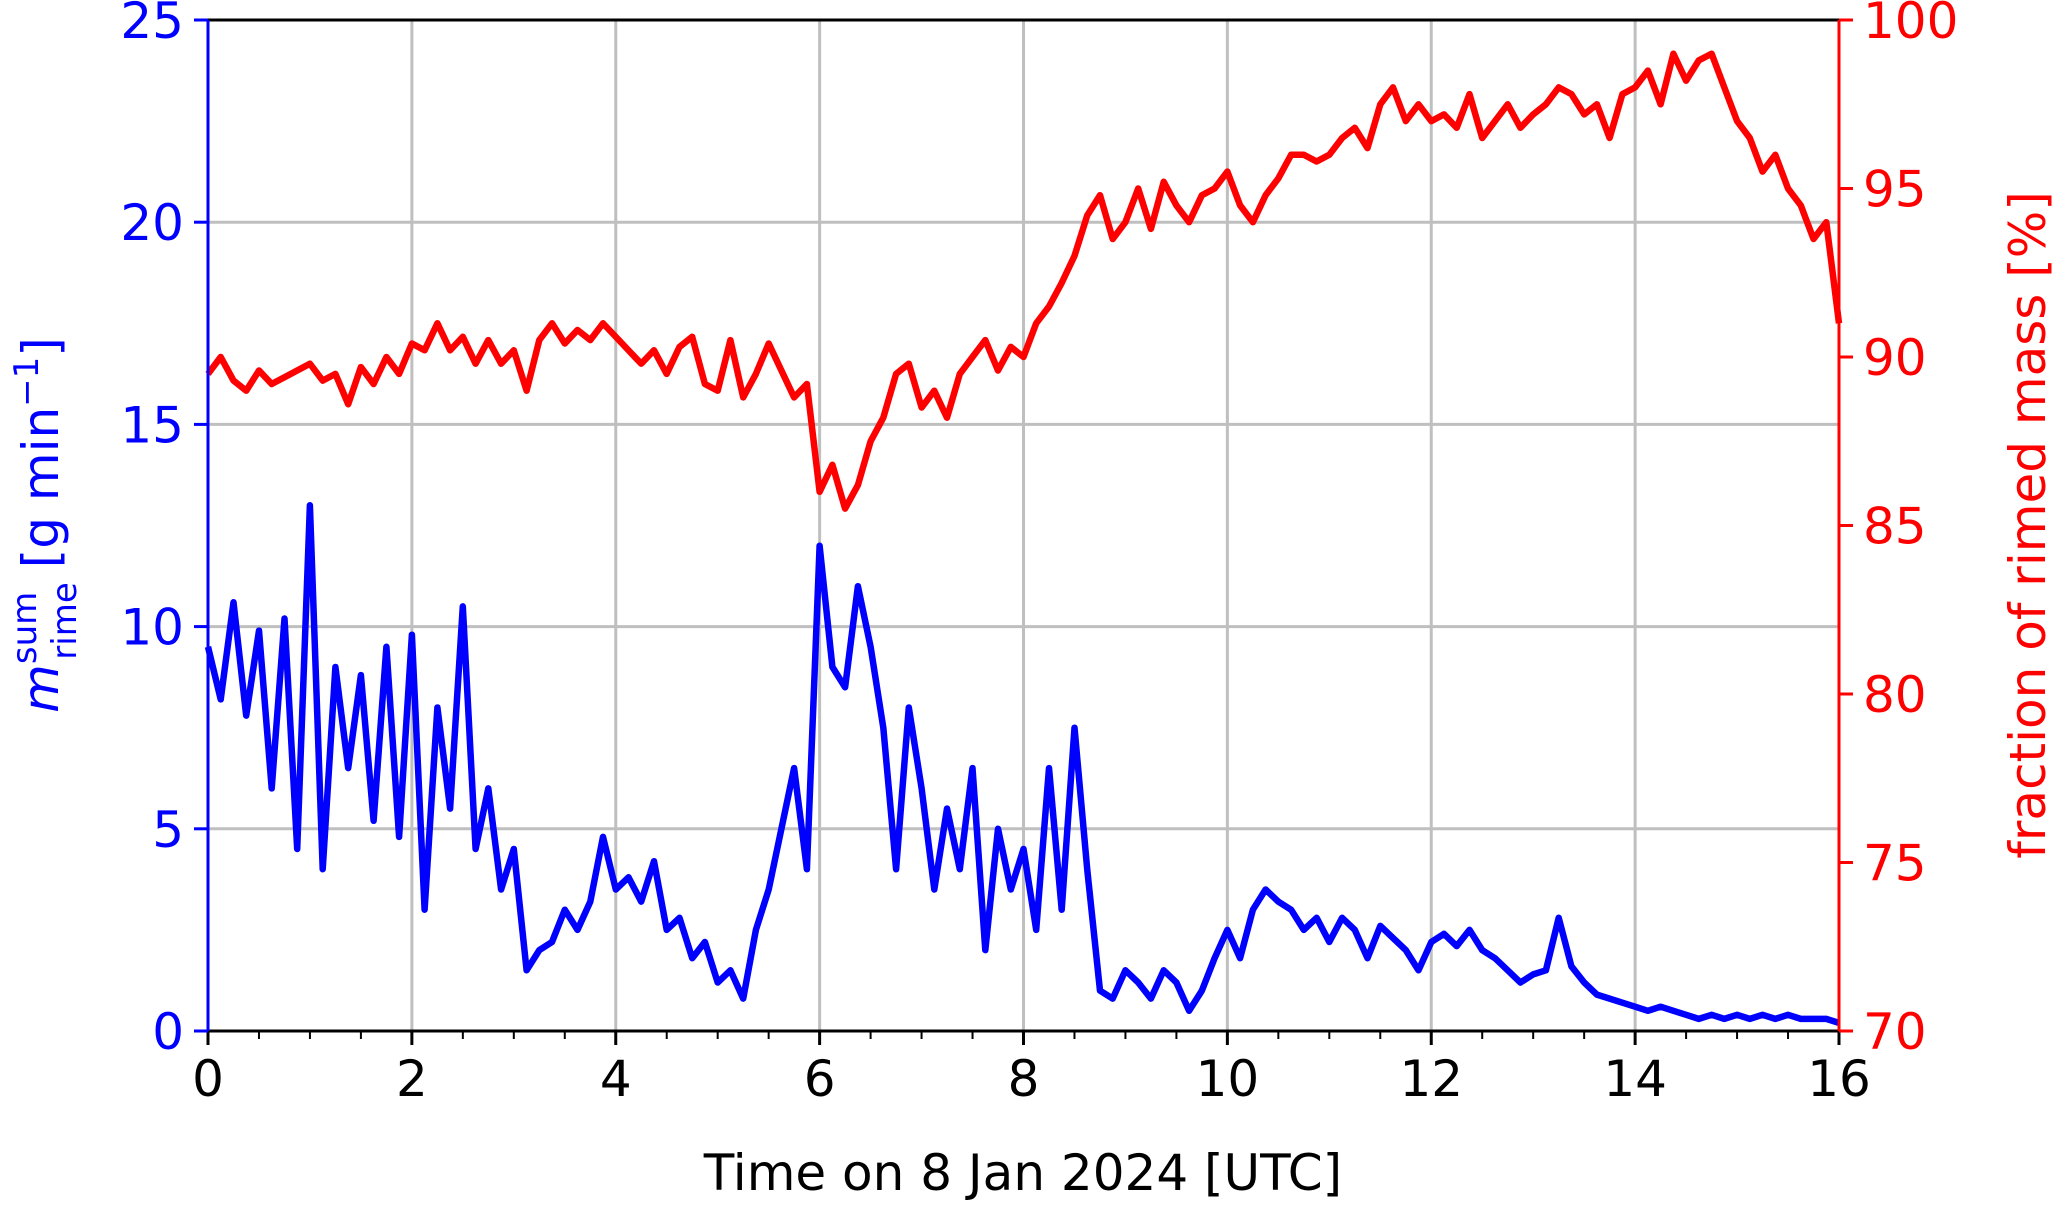 This screenshot has width=2067, height=1209. I want to click on y2-tick-label: 75, so click(1895, 864).